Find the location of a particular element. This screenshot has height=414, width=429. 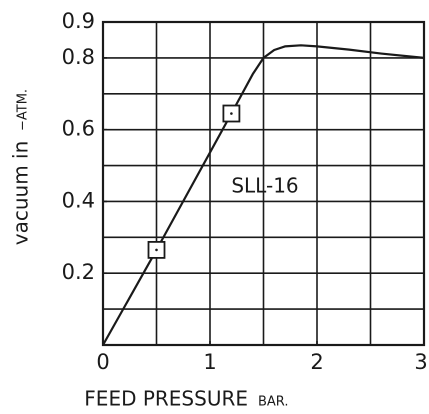

x-tick-label: 2 is located at coordinates (316, 362).